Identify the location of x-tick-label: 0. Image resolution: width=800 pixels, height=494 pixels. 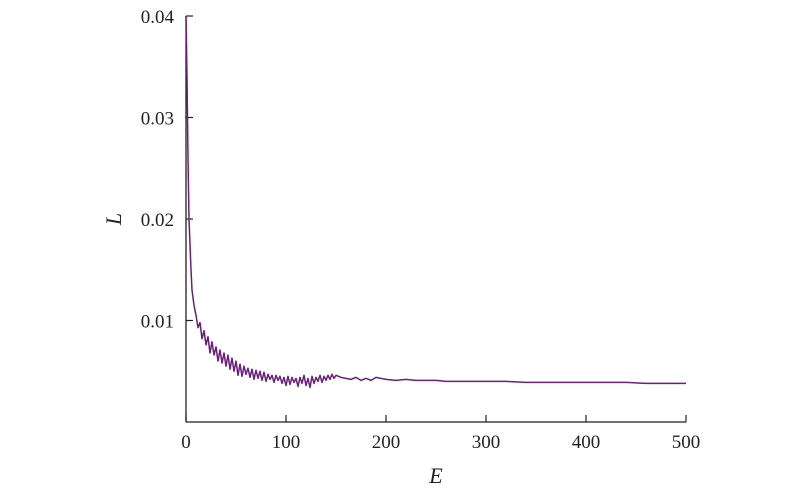
(186, 442).